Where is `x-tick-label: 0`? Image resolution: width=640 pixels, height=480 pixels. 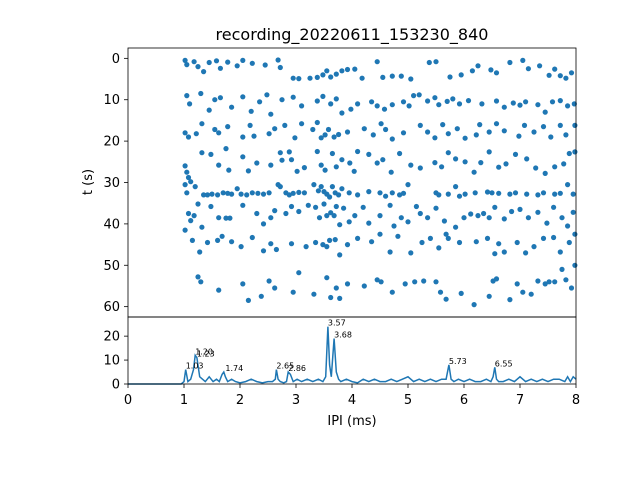 x-tick-label: 0 is located at coordinates (128, 400).